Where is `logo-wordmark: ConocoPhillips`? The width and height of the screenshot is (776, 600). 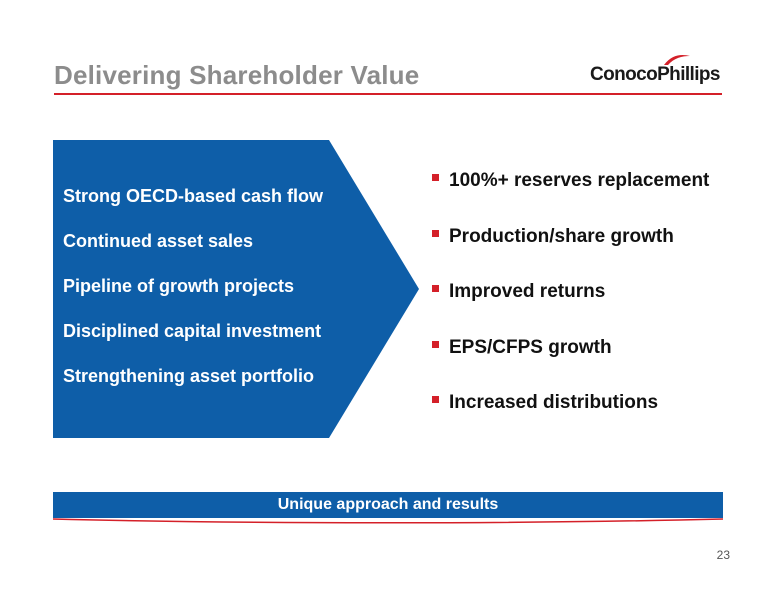
logo-wordmark: ConocoPhillips is located at coordinates (655, 74).